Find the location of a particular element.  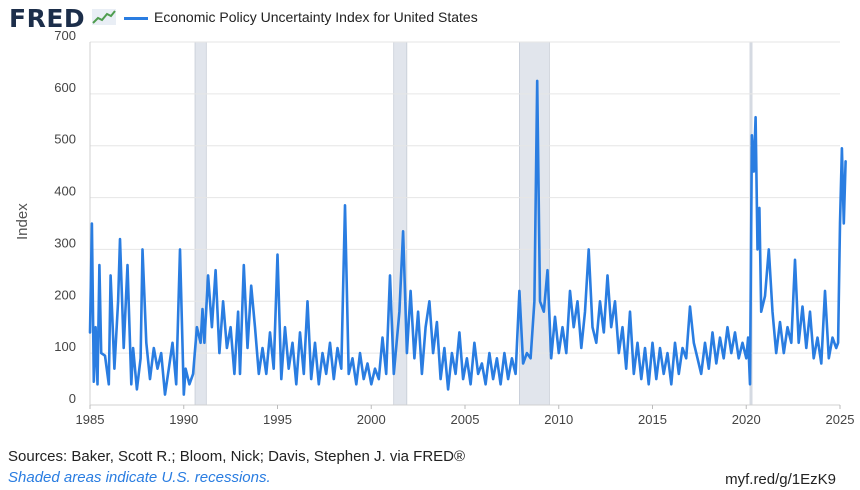

recession-band is located at coordinates (200, 223).